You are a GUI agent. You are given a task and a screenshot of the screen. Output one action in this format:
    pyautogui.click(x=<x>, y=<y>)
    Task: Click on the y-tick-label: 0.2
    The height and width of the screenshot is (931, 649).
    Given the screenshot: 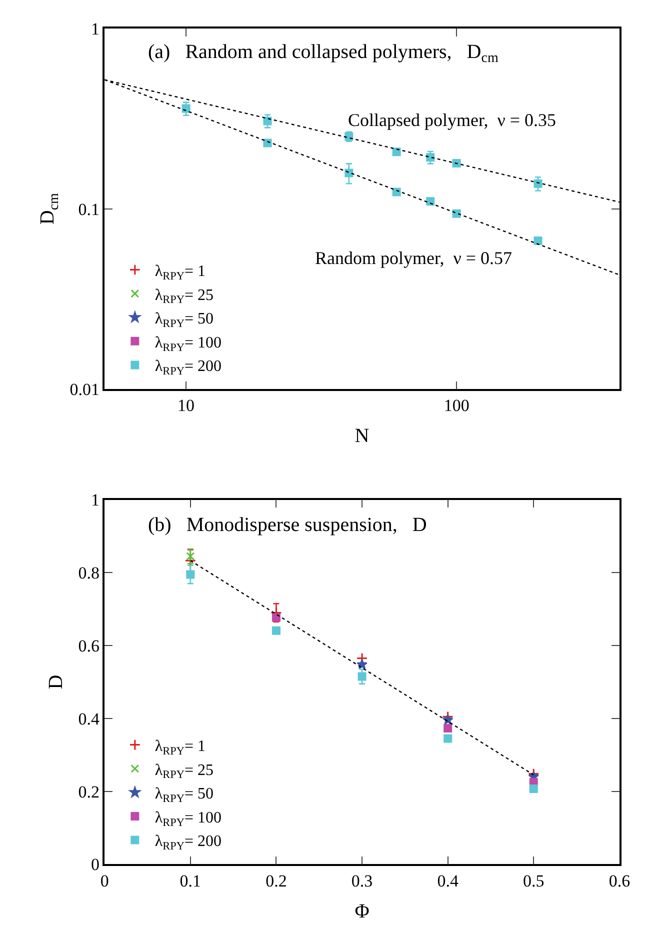 What is the action you would take?
    pyautogui.click(x=89, y=792)
    